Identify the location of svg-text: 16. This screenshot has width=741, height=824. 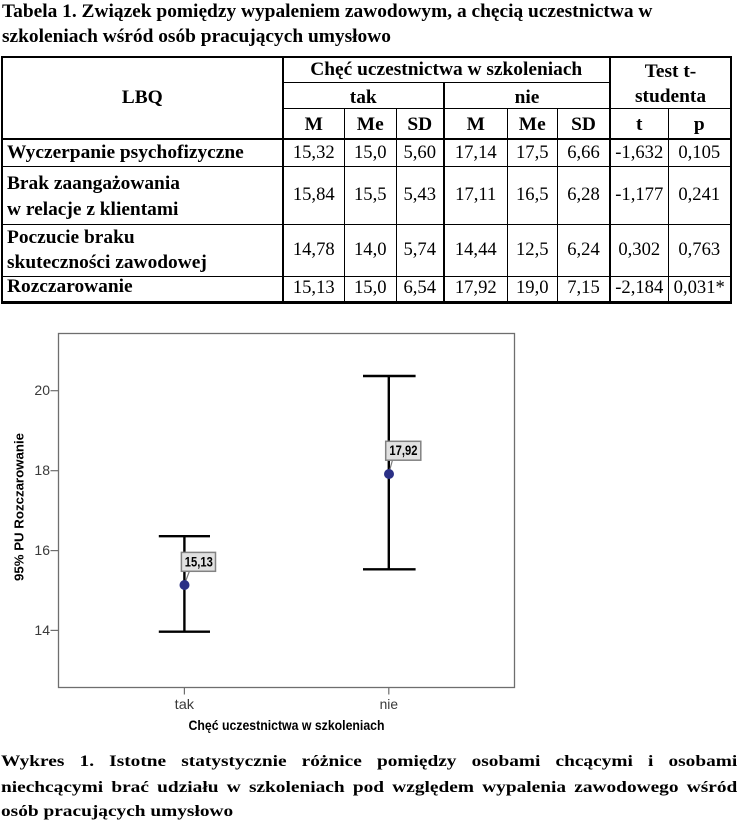
(42, 550).